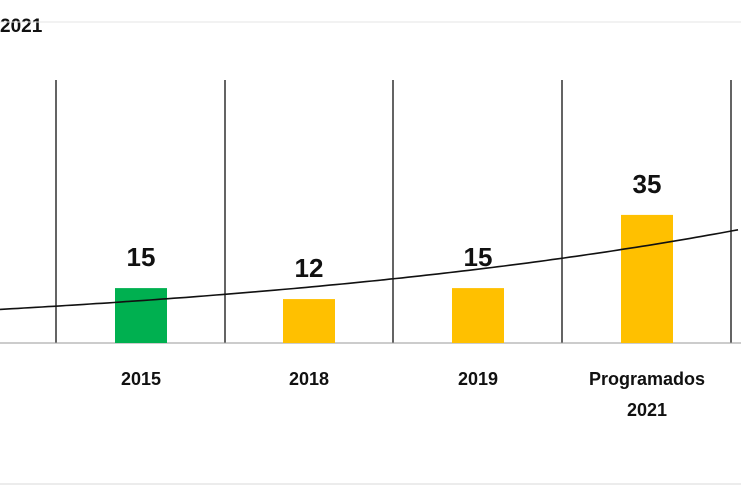 This screenshot has width=741, height=486. What do you see at coordinates (309, 379) in the screenshot?
I see `category-label: 2018` at bounding box center [309, 379].